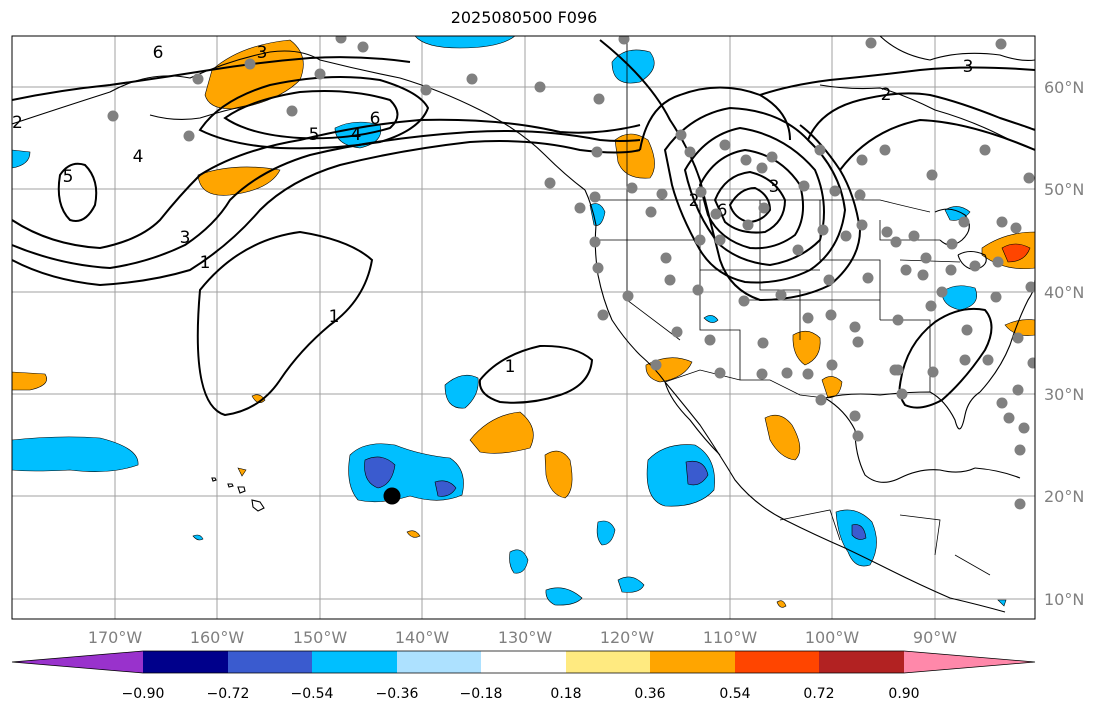 The height and width of the screenshot is (712, 1105). I want to click on colorbar-label: −0.90, so click(143, 694).